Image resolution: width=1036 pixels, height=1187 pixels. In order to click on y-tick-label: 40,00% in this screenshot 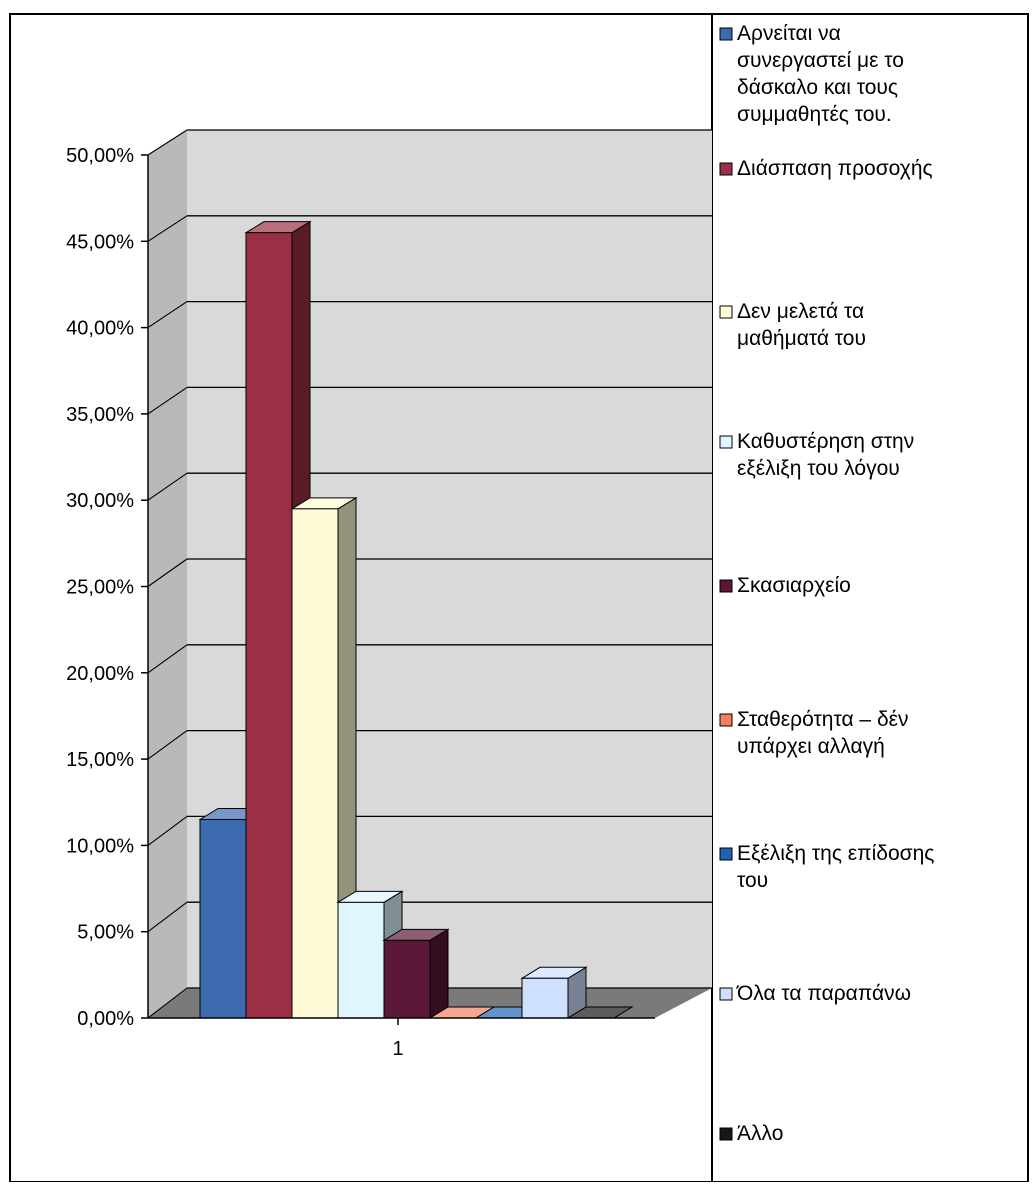, I will do `click(100, 329)`.